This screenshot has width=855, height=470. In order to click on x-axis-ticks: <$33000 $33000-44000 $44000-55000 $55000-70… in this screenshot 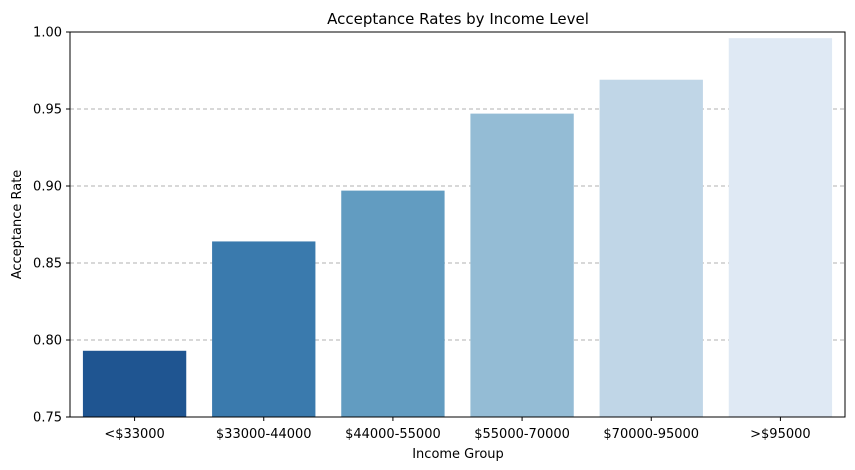, I will do `click(457, 429)`.